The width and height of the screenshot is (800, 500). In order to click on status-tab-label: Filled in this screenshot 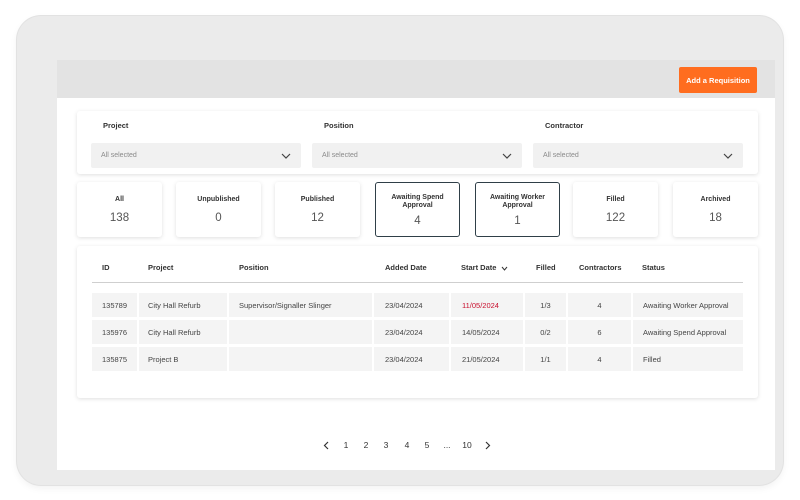, I will do `click(615, 199)`.